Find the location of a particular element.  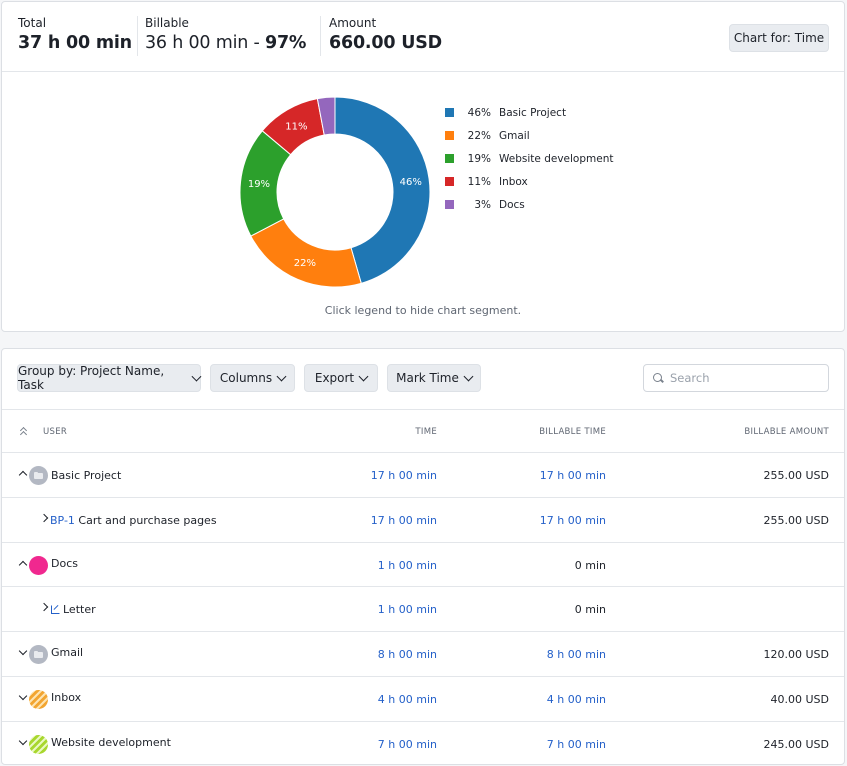

table-row: Docs 1 h 00 min 0 min is located at coordinates (423, 564).